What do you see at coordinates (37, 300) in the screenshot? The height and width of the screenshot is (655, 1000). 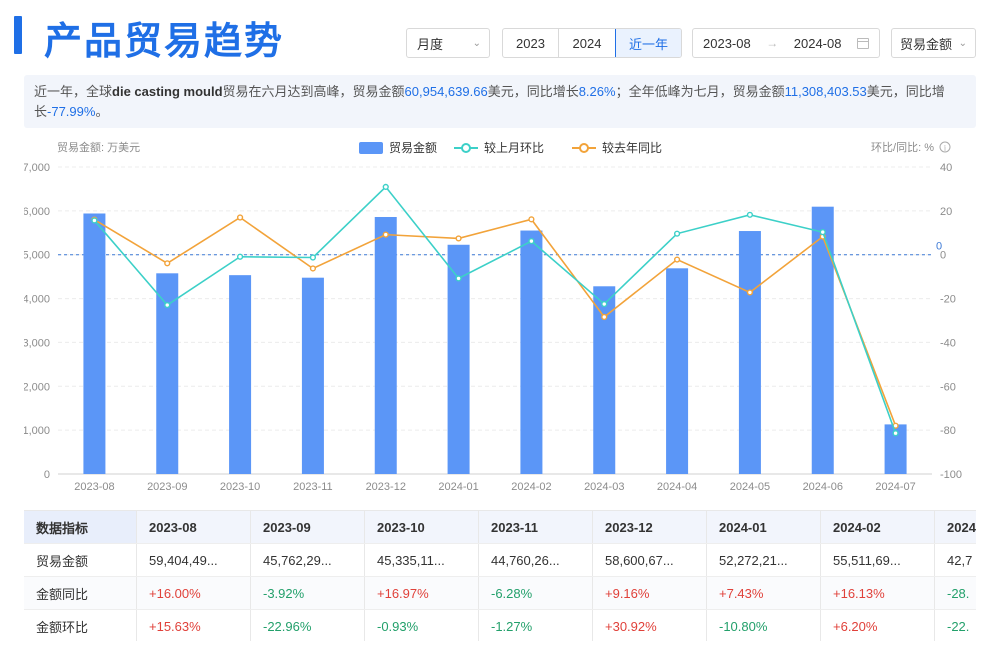 I see `y-tick-label: 4,000` at bounding box center [37, 300].